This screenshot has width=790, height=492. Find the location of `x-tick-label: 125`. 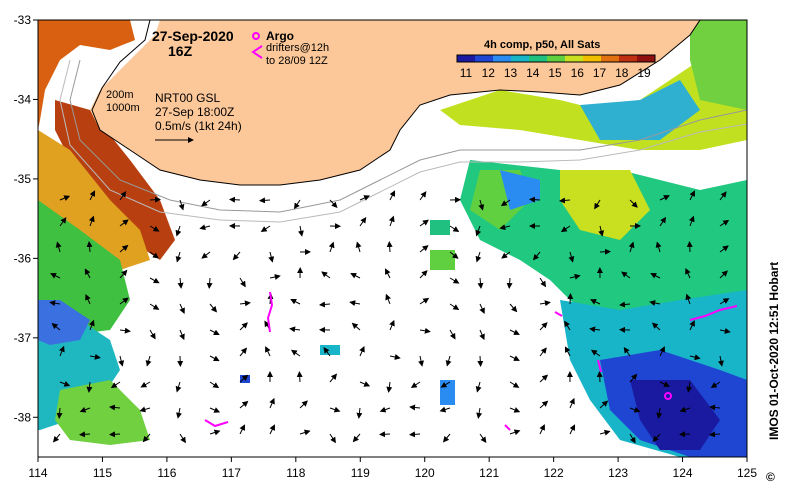

x-tick-label: 125 is located at coordinates (747, 473).